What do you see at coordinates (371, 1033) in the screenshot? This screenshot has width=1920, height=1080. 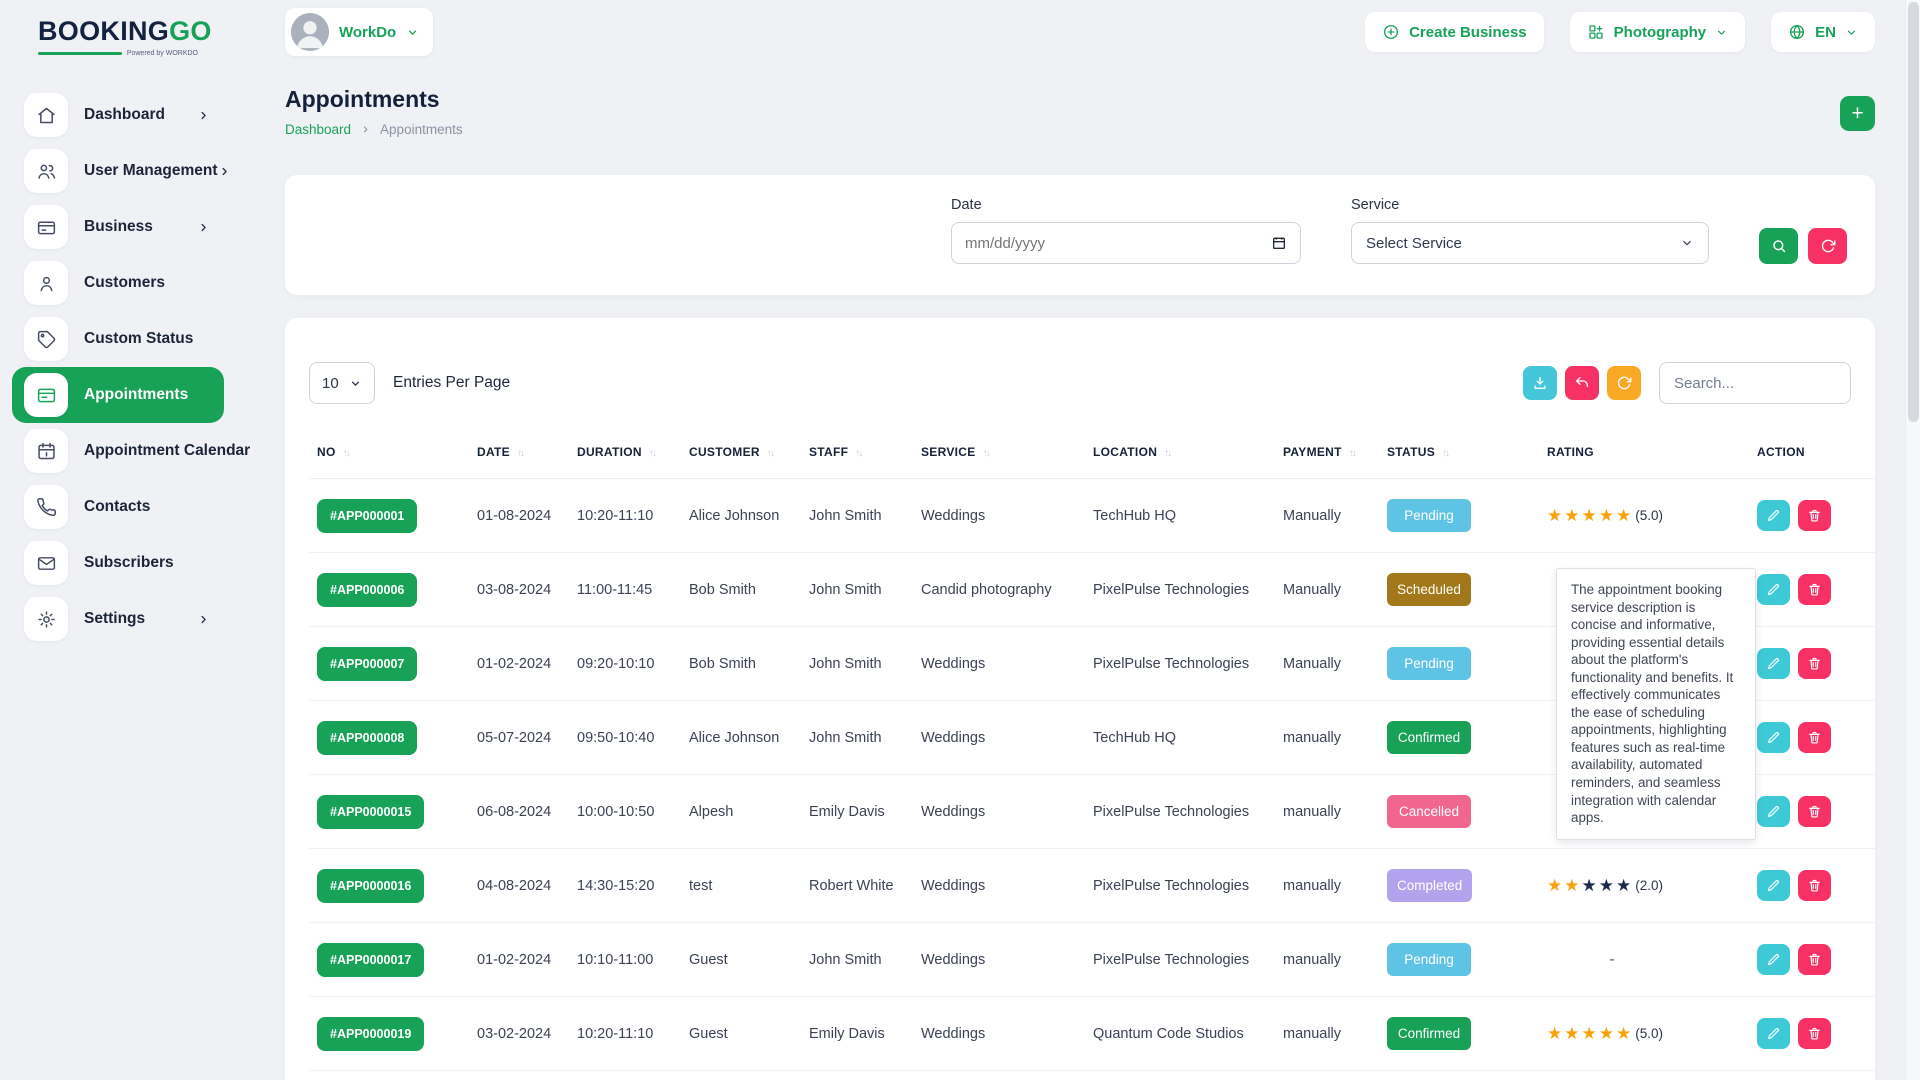 I see `appointment-id-badge: #APP0000019` at bounding box center [371, 1033].